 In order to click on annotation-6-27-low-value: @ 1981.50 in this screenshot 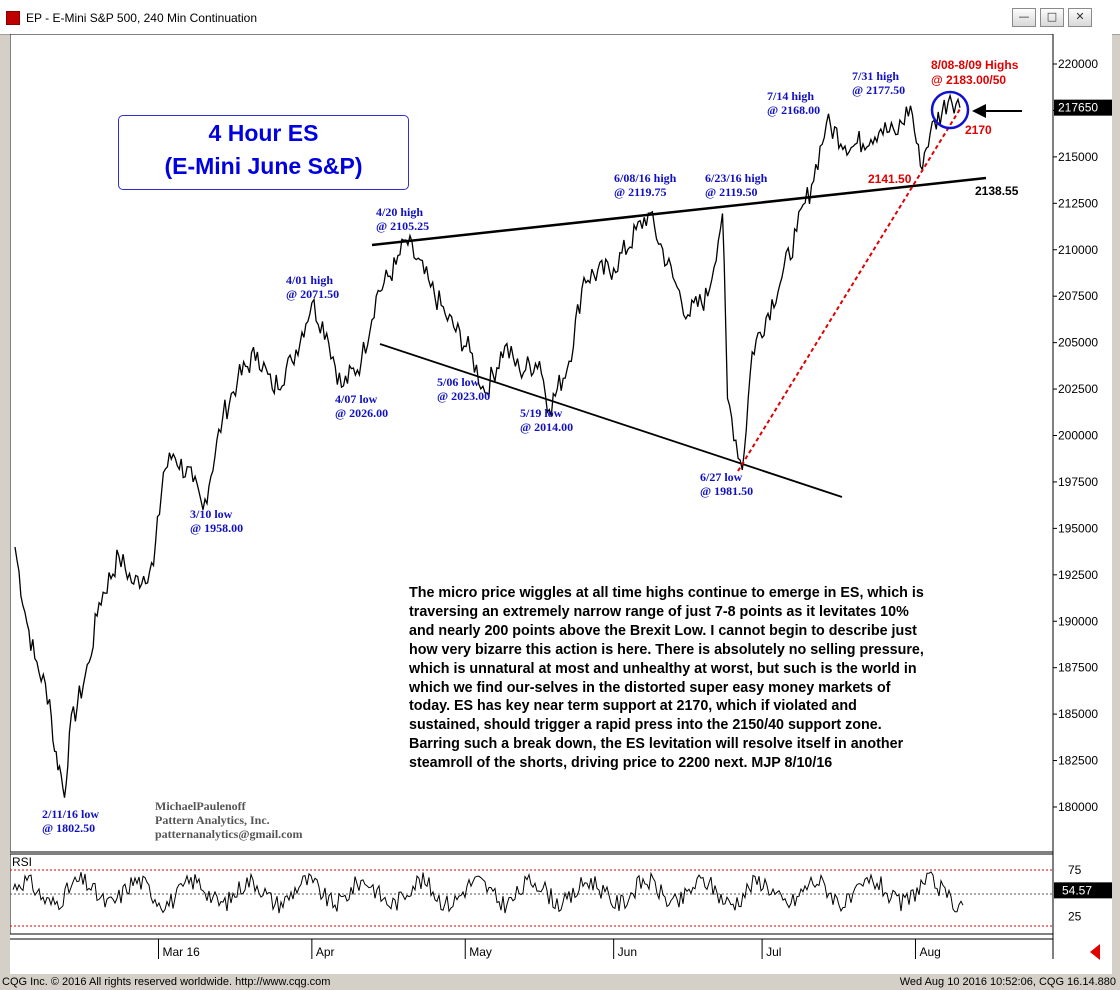, I will do `click(726, 491)`.